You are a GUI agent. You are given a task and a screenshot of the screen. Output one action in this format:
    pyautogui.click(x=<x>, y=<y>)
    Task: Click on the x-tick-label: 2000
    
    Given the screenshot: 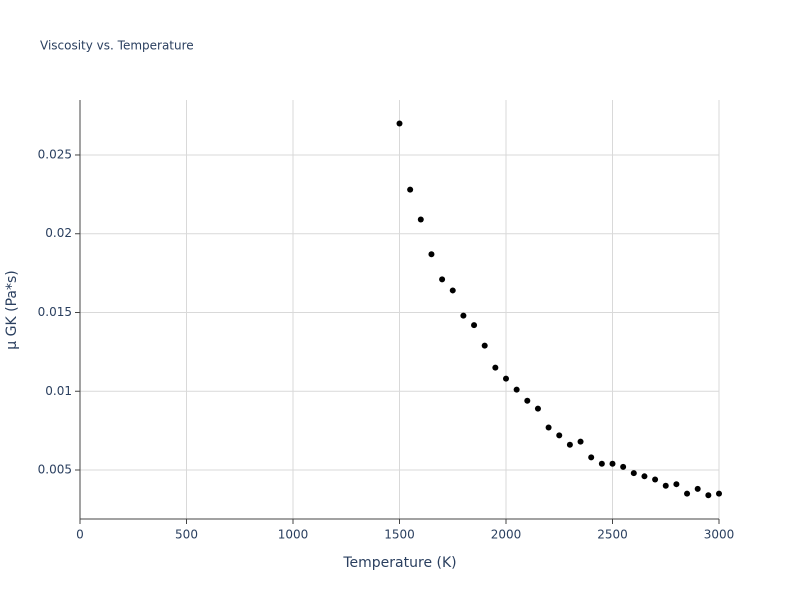 What is the action you would take?
    pyautogui.click(x=506, y=535)
    